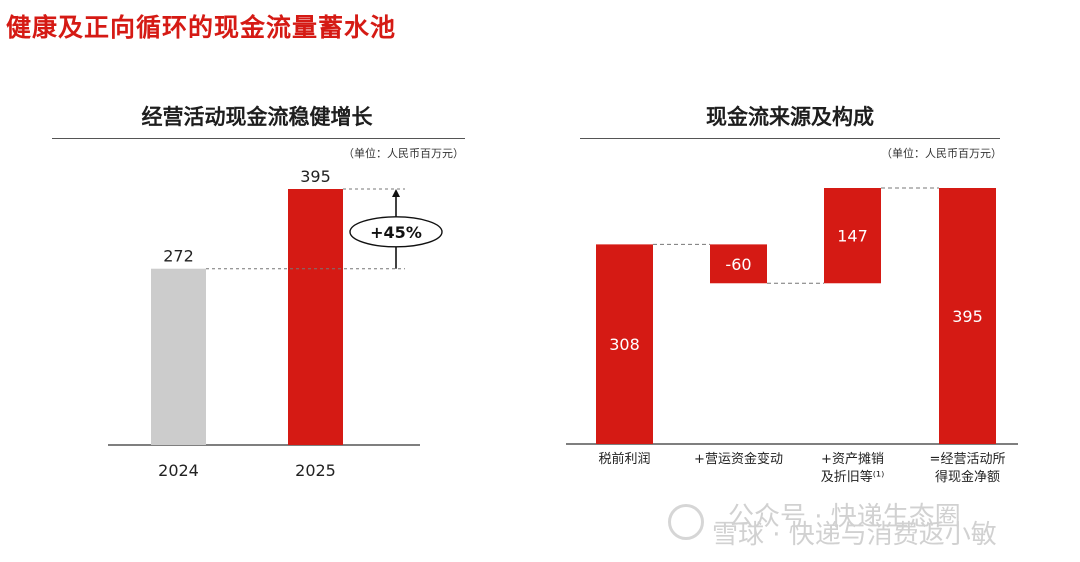 This screenshot has height=562, width=1080. Describe the element at coordinates (258, 138) in the screenshot. I see `left-title-rule` at that location.